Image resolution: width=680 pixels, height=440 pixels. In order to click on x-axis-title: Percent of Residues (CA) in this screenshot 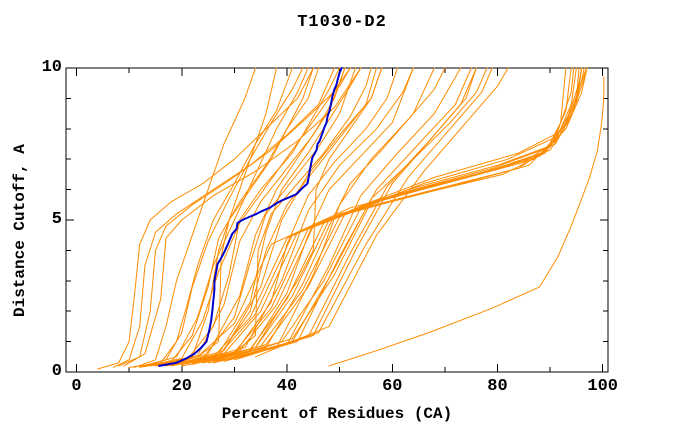, I will do `click(337, 414)`.